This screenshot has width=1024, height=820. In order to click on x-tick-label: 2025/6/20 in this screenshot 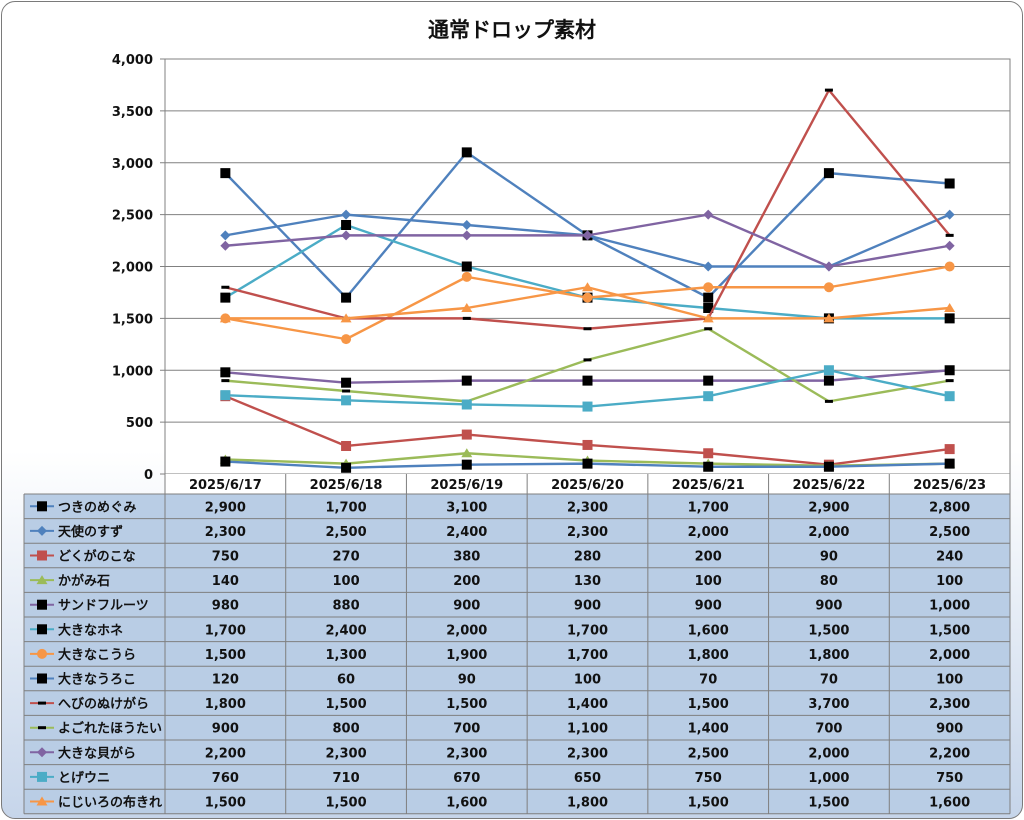, I will do `click(587, 485)`.